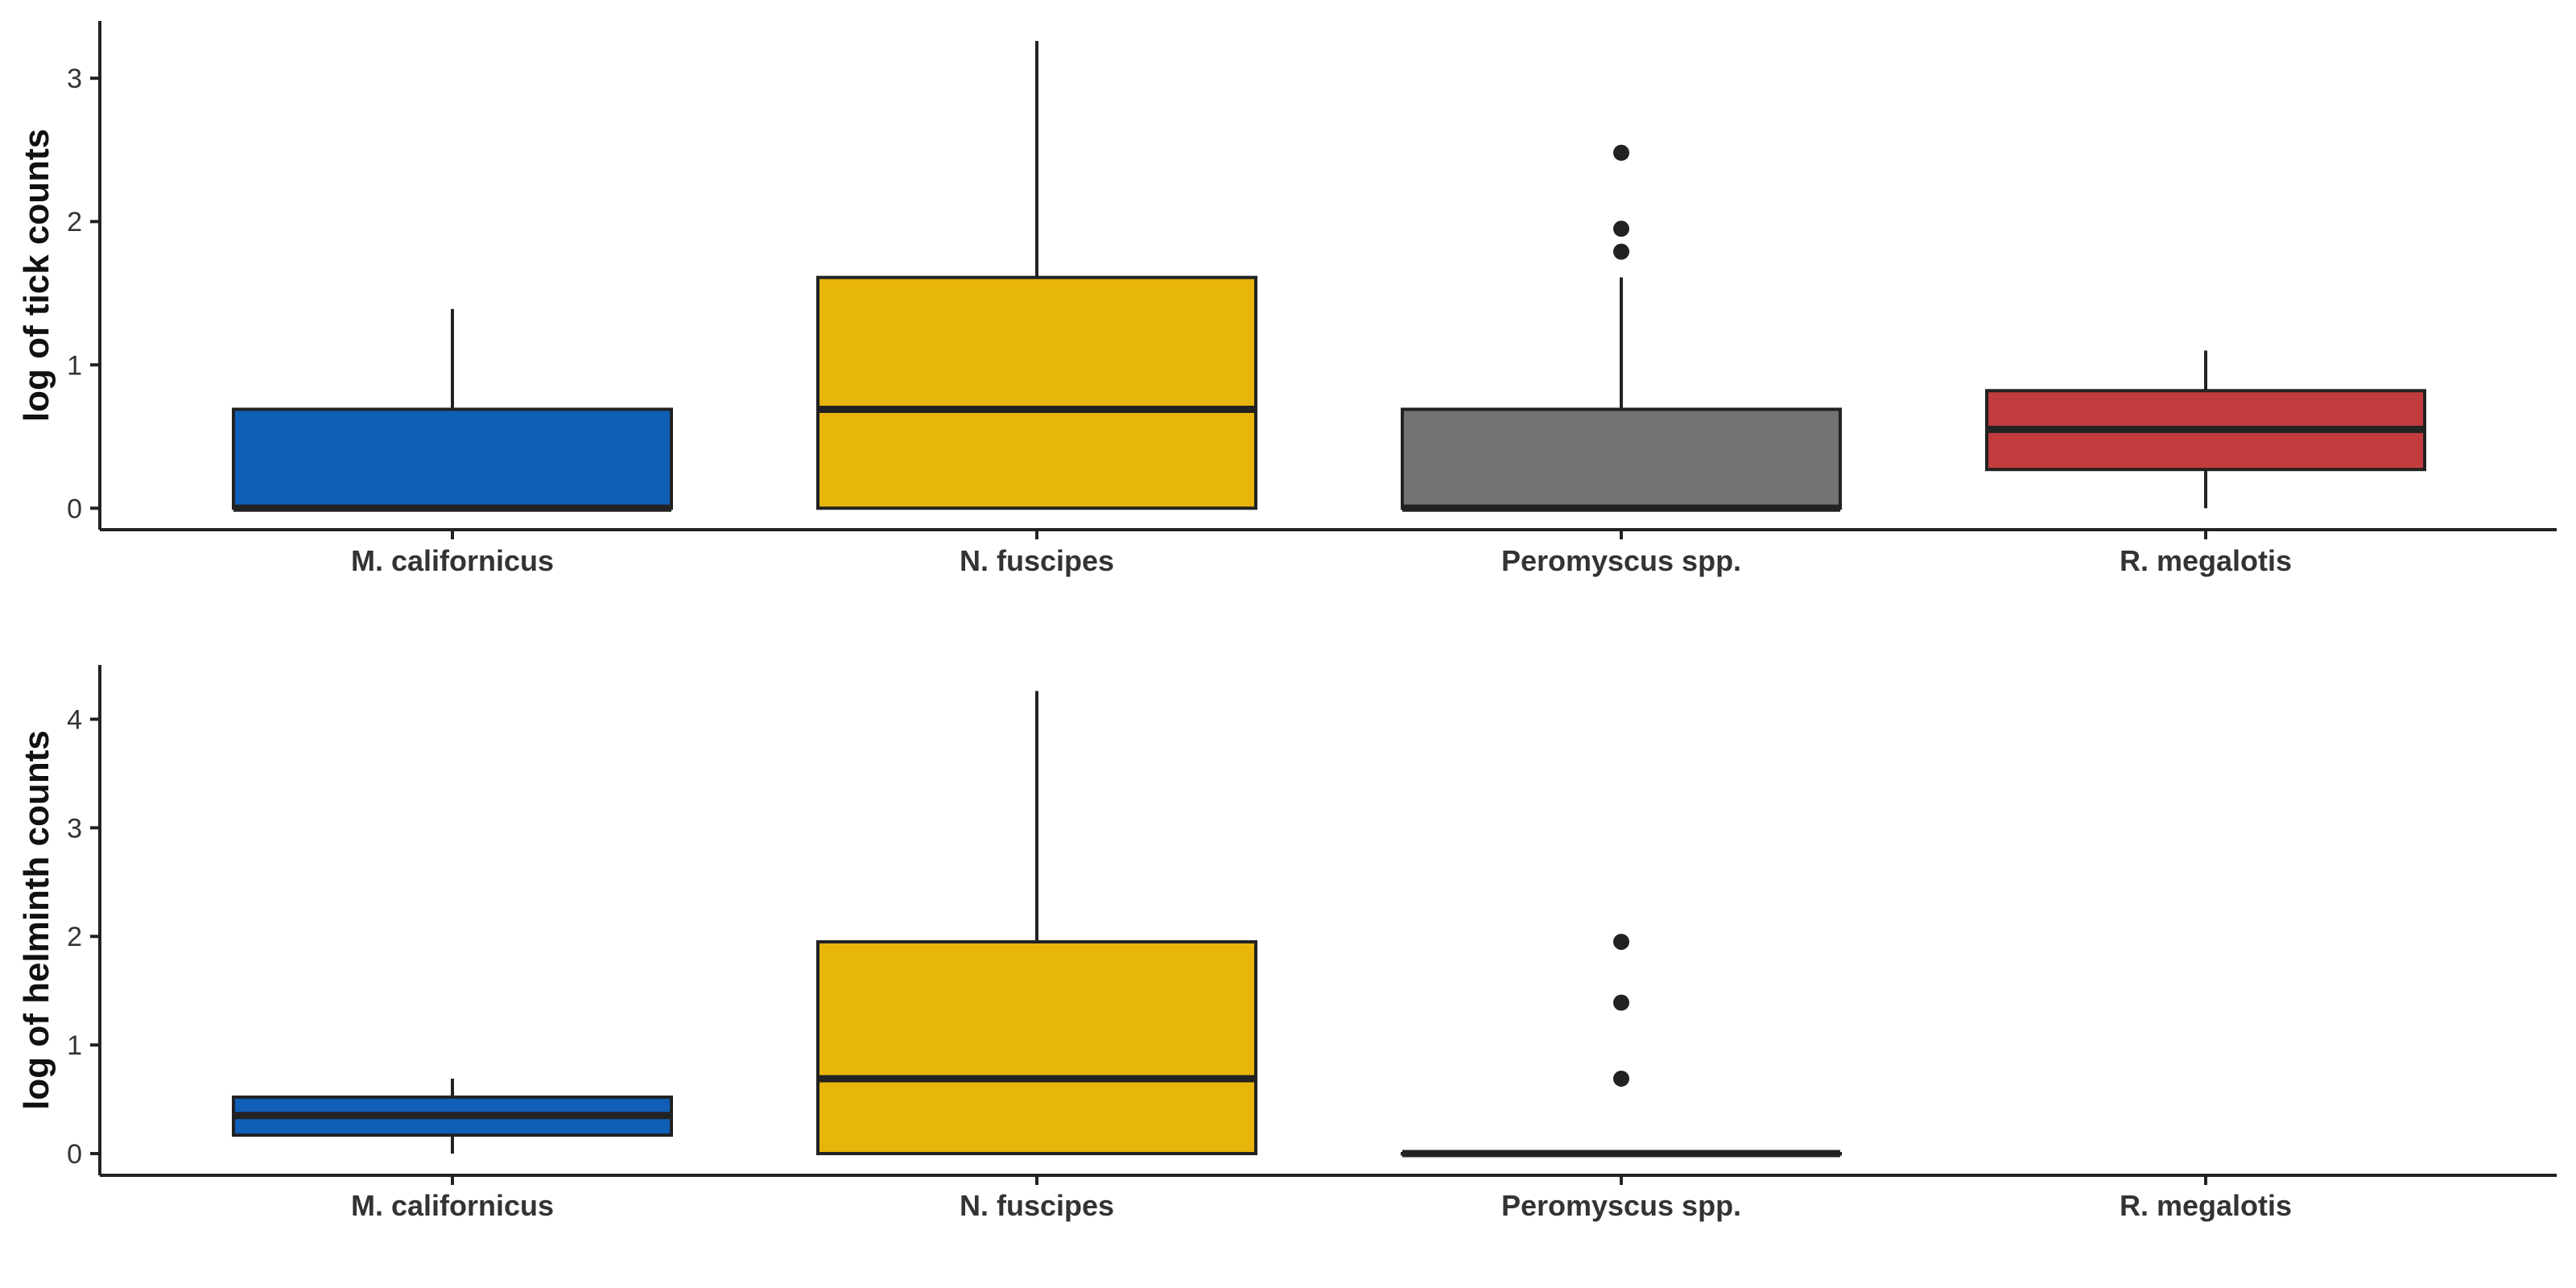  Describe the element at coordinates (2205, 429) in the screenshot. I see `box-r-megalotis` at that location.